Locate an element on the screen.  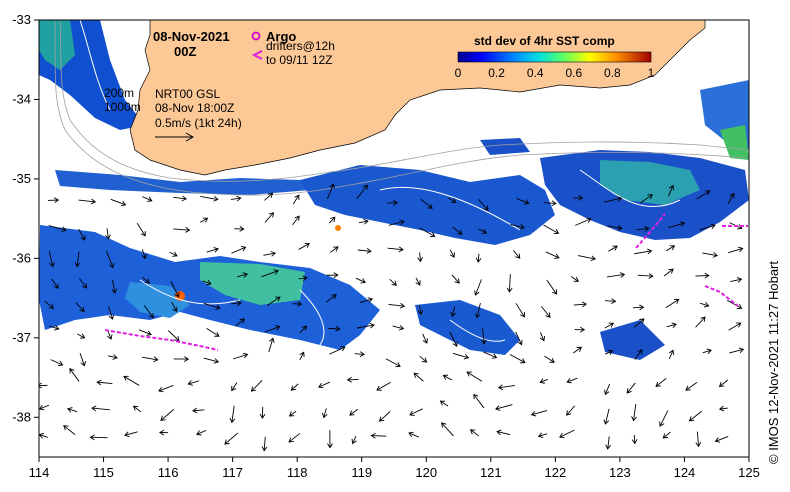
currents-product: NRT00 GSL is located at coordinates (187, 94).